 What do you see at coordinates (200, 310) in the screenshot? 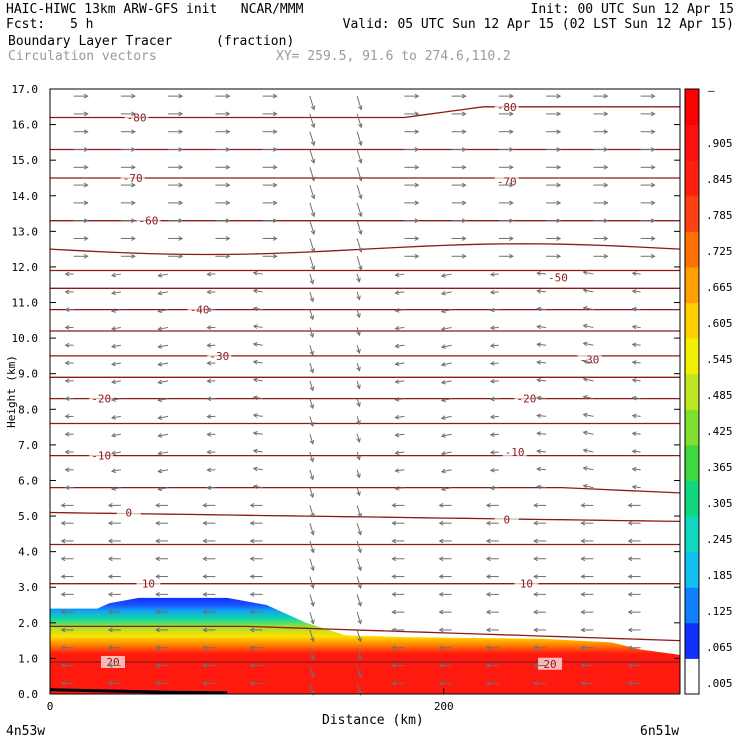
I see `contour-label: -40` at bounding box center [200, 310].